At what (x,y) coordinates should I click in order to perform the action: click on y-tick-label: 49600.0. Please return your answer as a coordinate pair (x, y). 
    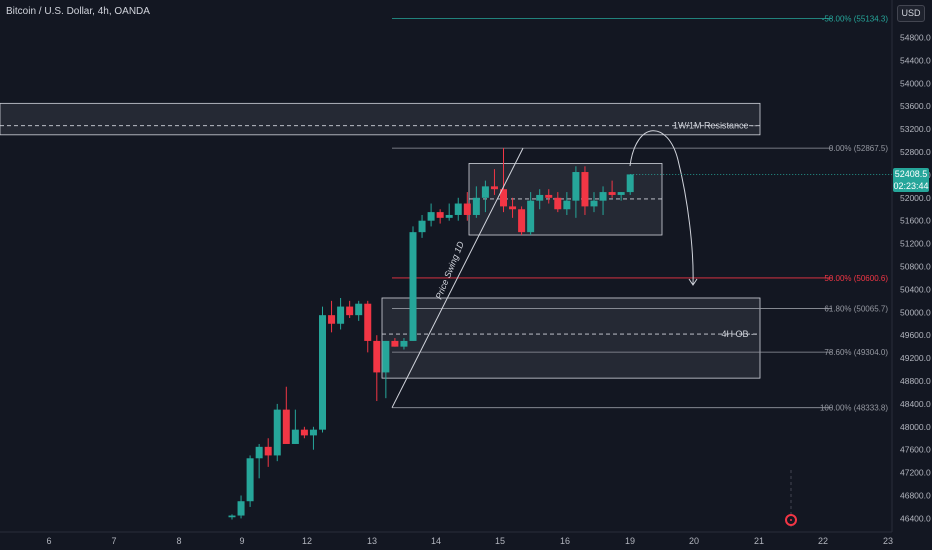
    Looking at the image, I should click on (915, 335).